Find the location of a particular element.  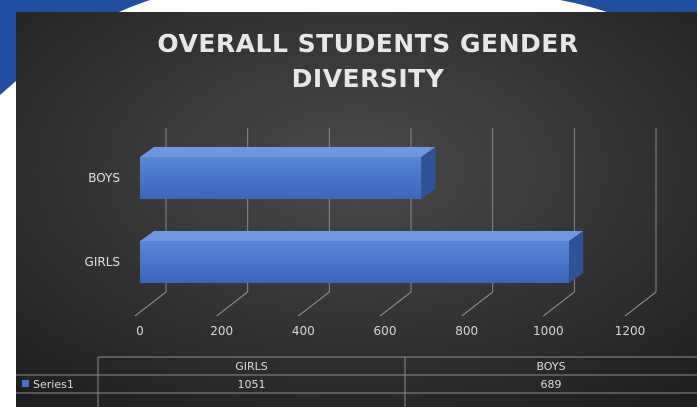

category-label-boys: BOYS is located at coordinates (104, 178).